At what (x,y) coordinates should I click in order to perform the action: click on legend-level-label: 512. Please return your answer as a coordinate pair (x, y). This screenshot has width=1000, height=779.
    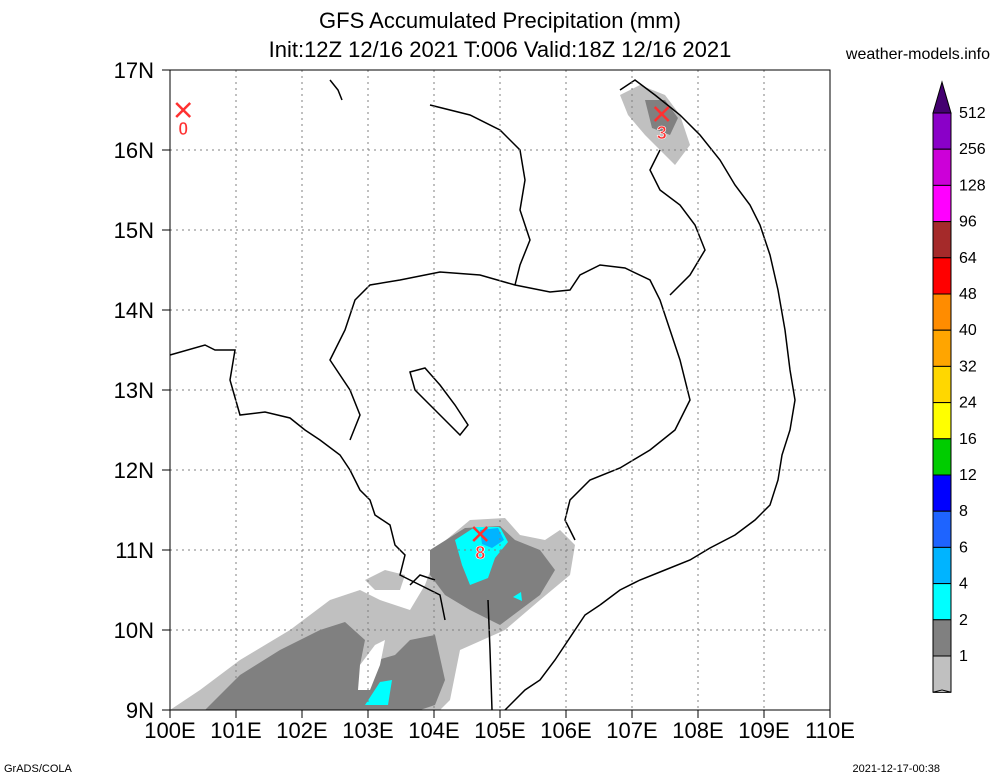
    Looking at the image, I should click on (972, 113).